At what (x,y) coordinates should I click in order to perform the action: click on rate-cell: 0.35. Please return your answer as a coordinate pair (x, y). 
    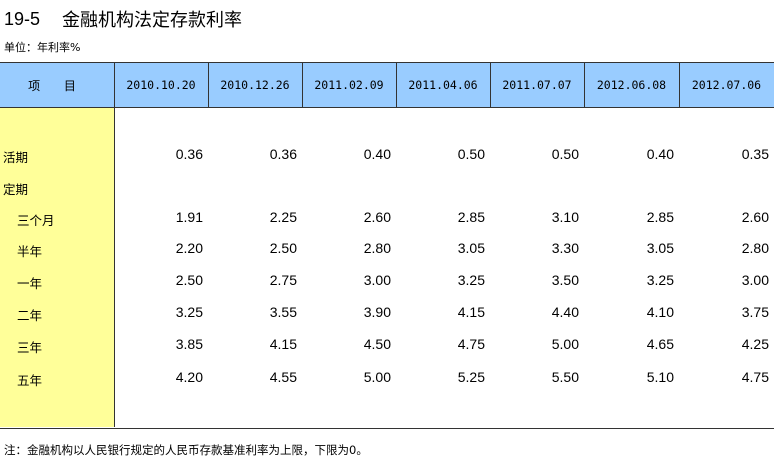
    Looking at the image, I should click on (755, 154).